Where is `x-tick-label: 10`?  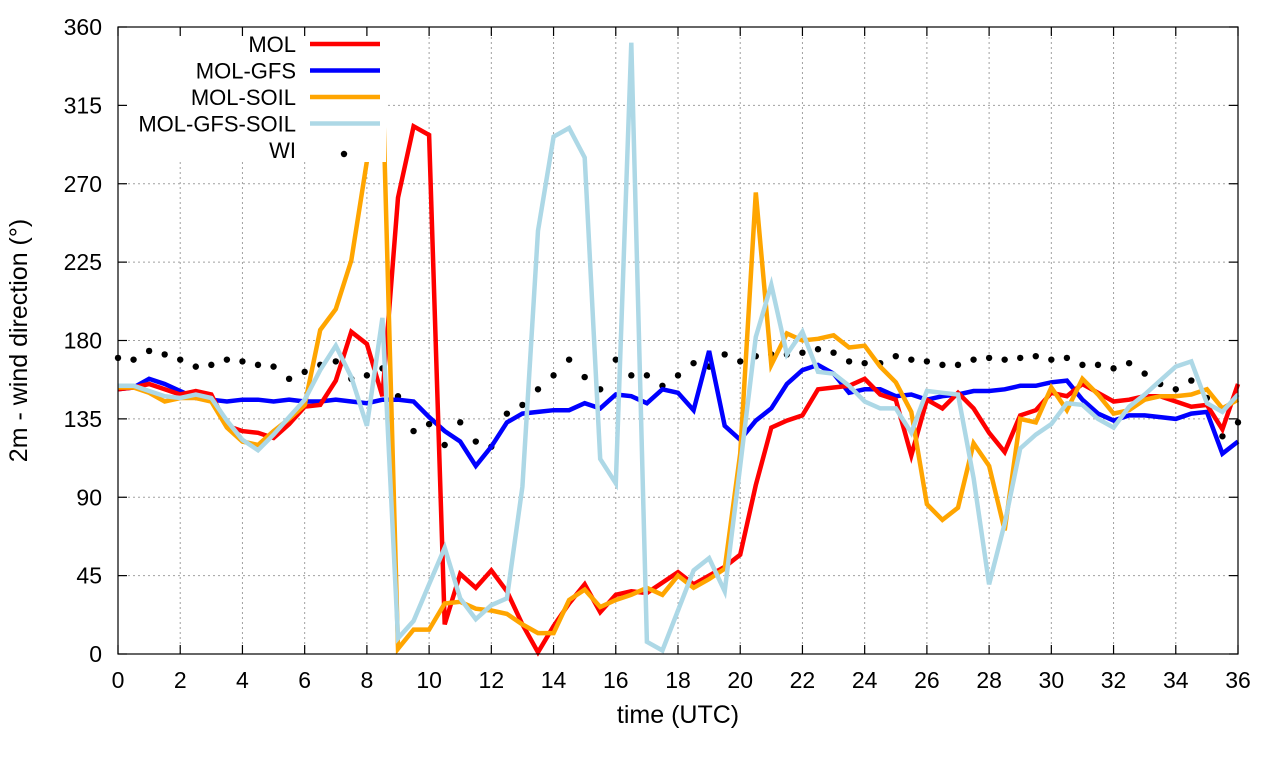
x-tick-label: 10 is located at coordinates (429, 680).